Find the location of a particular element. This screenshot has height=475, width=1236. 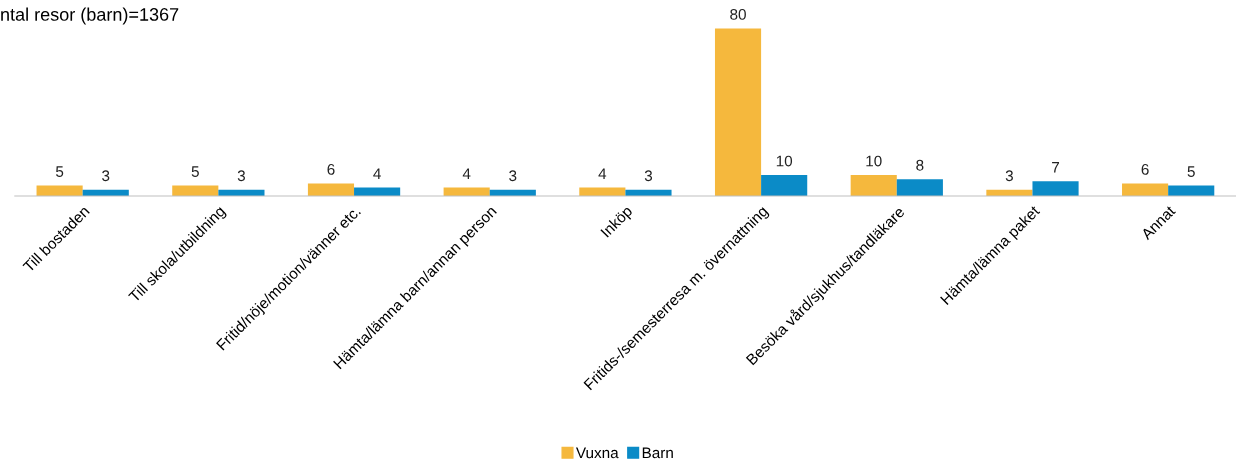

data-label: 8 is located at coordinates (920, 165).